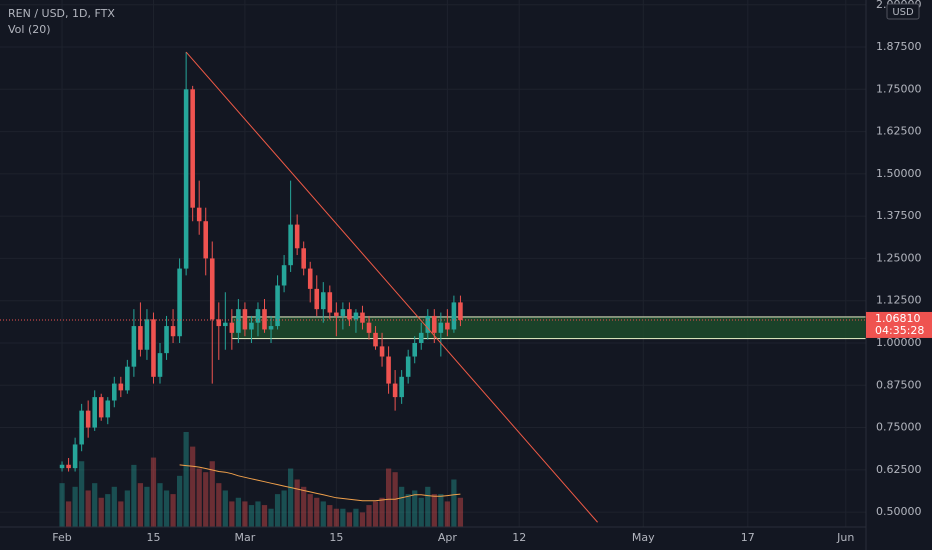 This screenshot has height=550, width=932. Describe the element at coordinates (899, 384) in the screenshot. I see `y-tick-label: 0.87500` at that location.